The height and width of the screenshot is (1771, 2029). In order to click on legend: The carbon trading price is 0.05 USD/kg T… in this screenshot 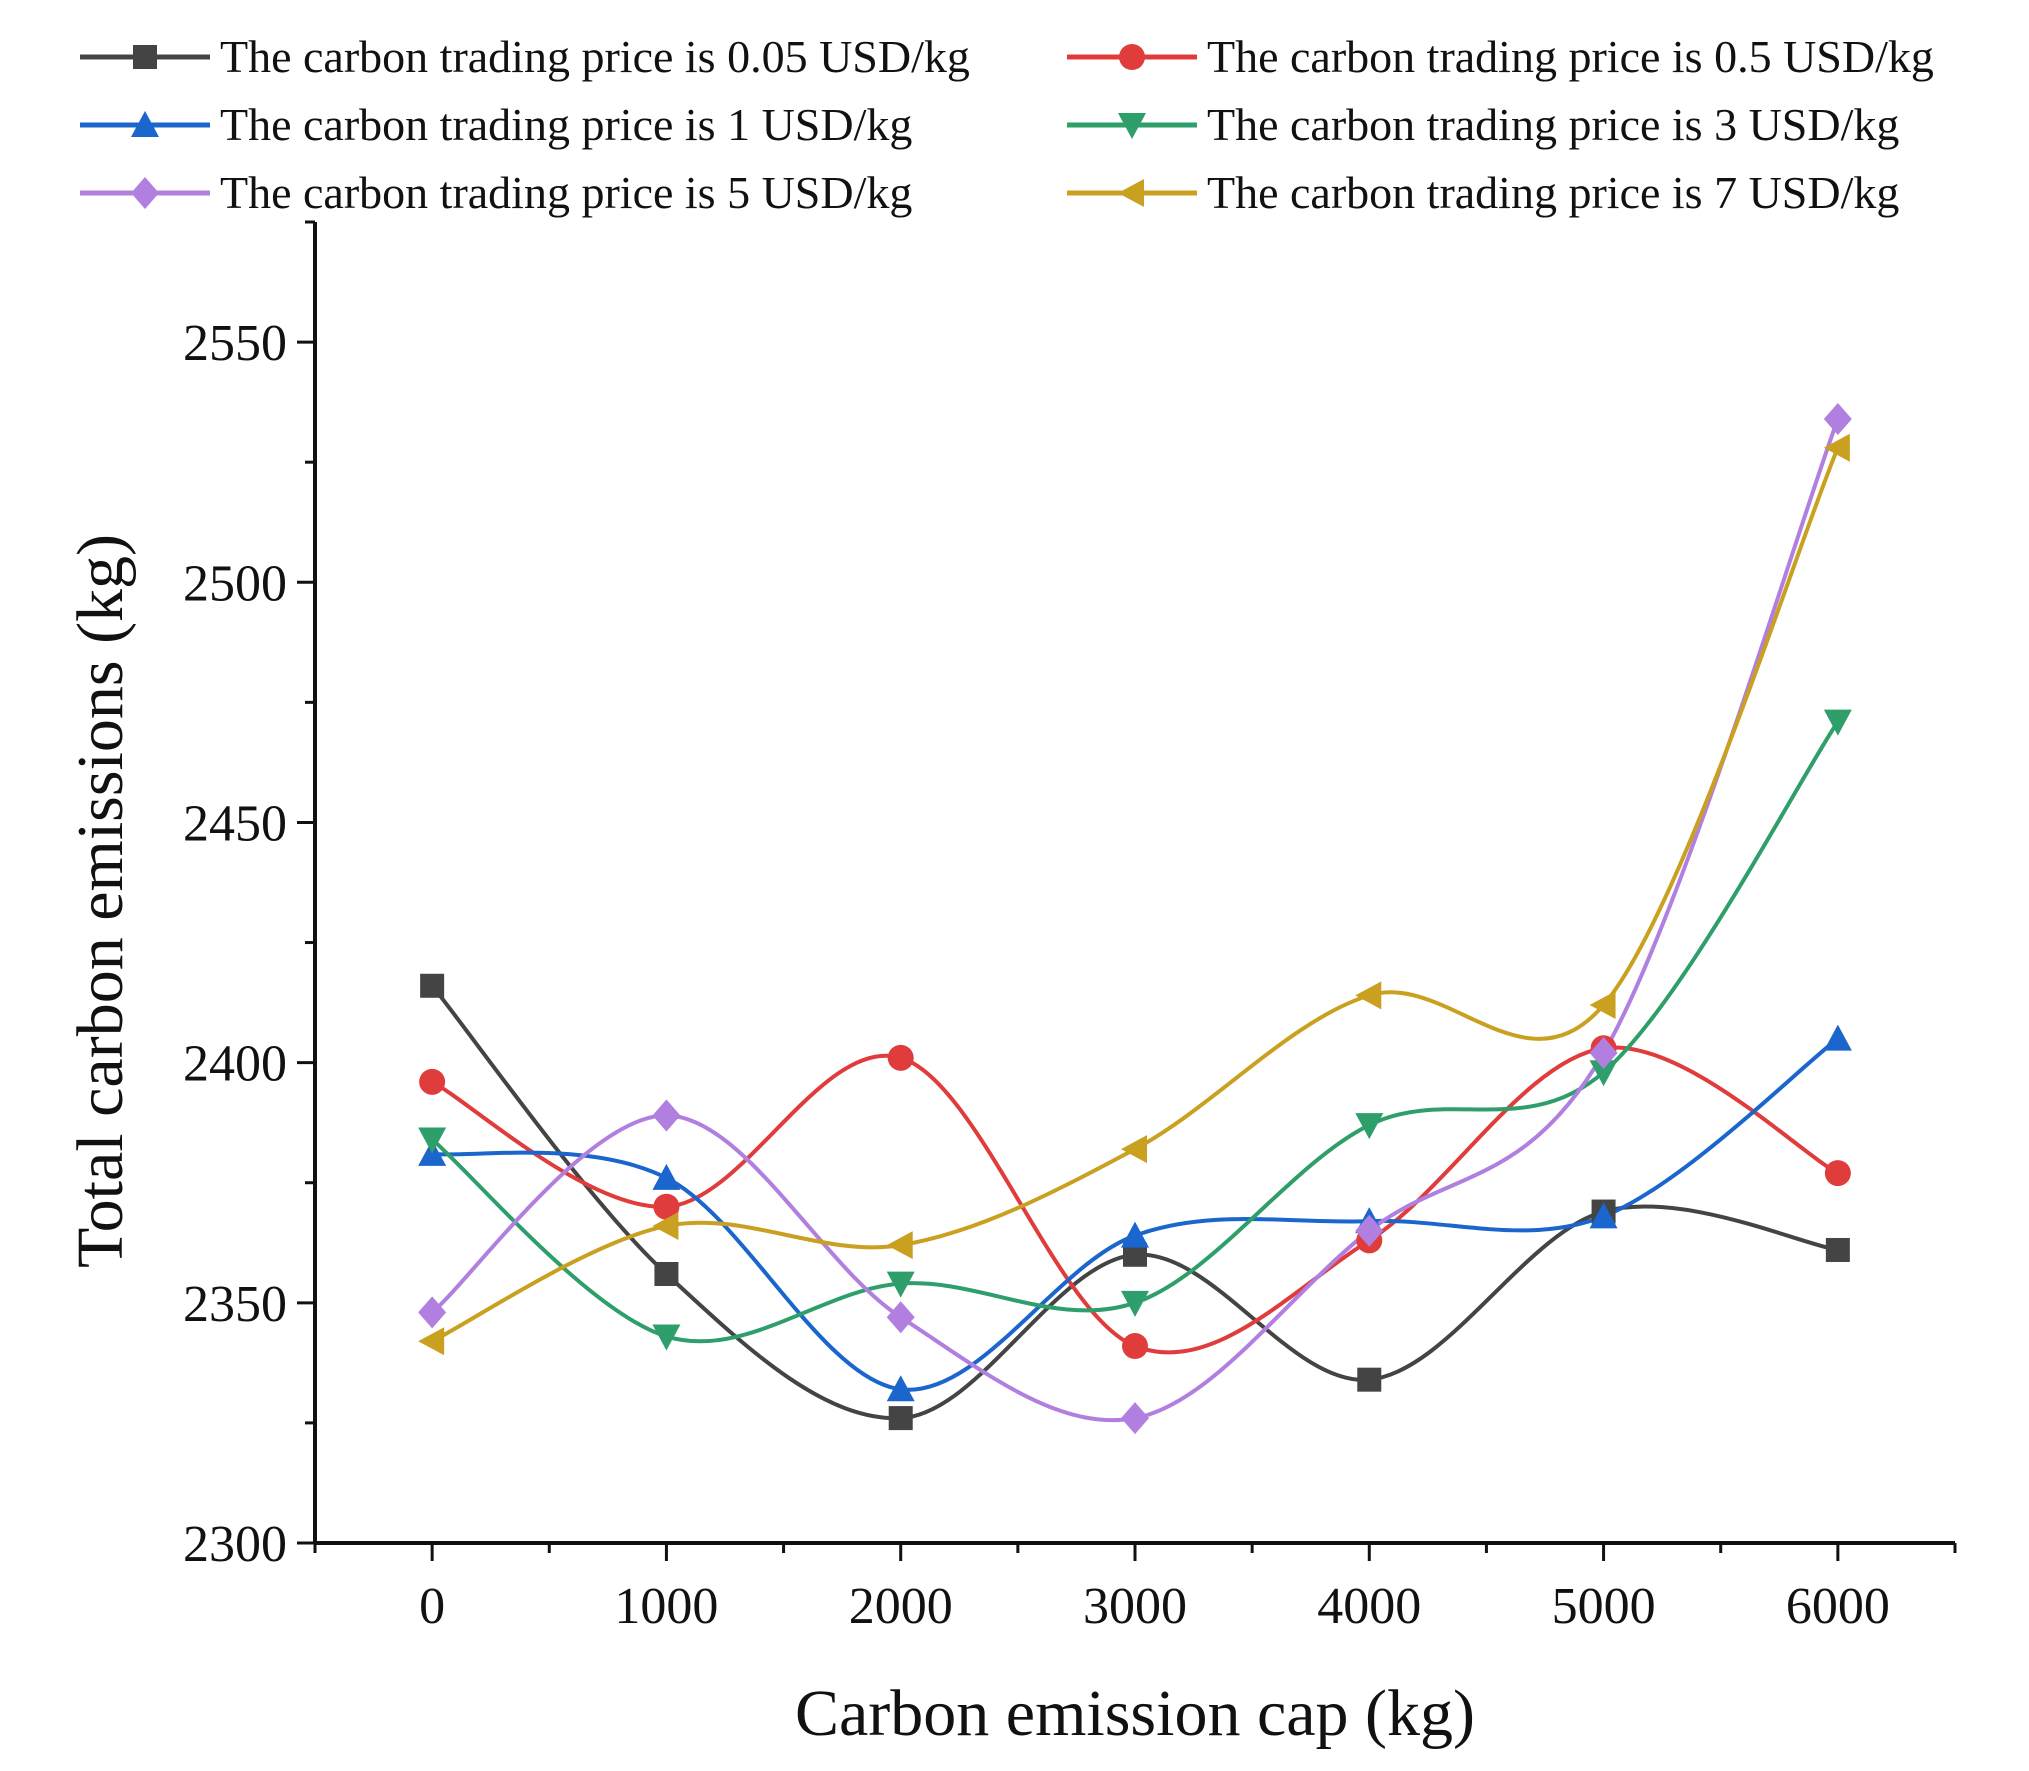, I will do `click(1007, 124)`.